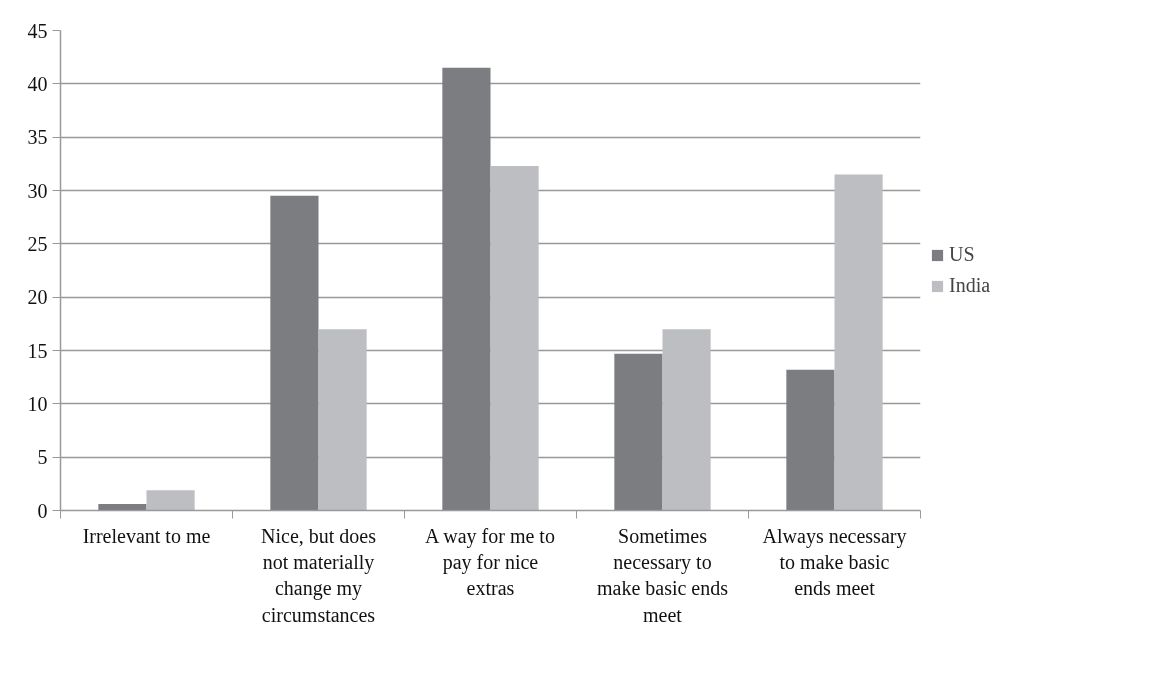  What do you see at coordinates (37, 350) in the screenshot?
I see `y-tick-label: 15` at bounding box center [37, 350].